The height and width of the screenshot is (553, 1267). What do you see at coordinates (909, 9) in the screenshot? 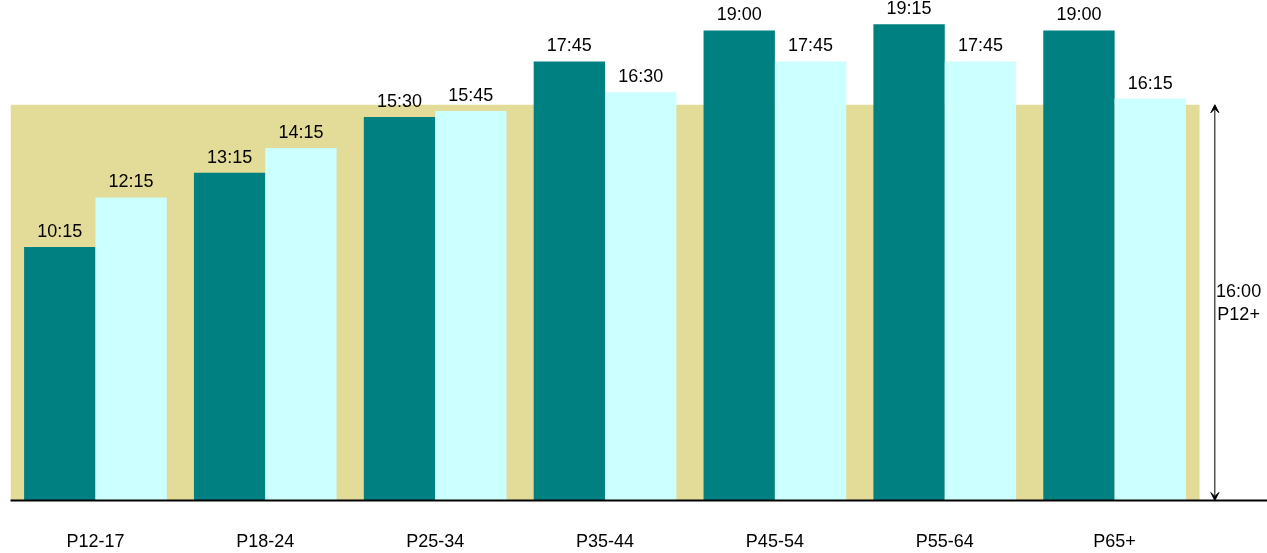
I see `data-label: 19:15` at bounding box center [909, 9].